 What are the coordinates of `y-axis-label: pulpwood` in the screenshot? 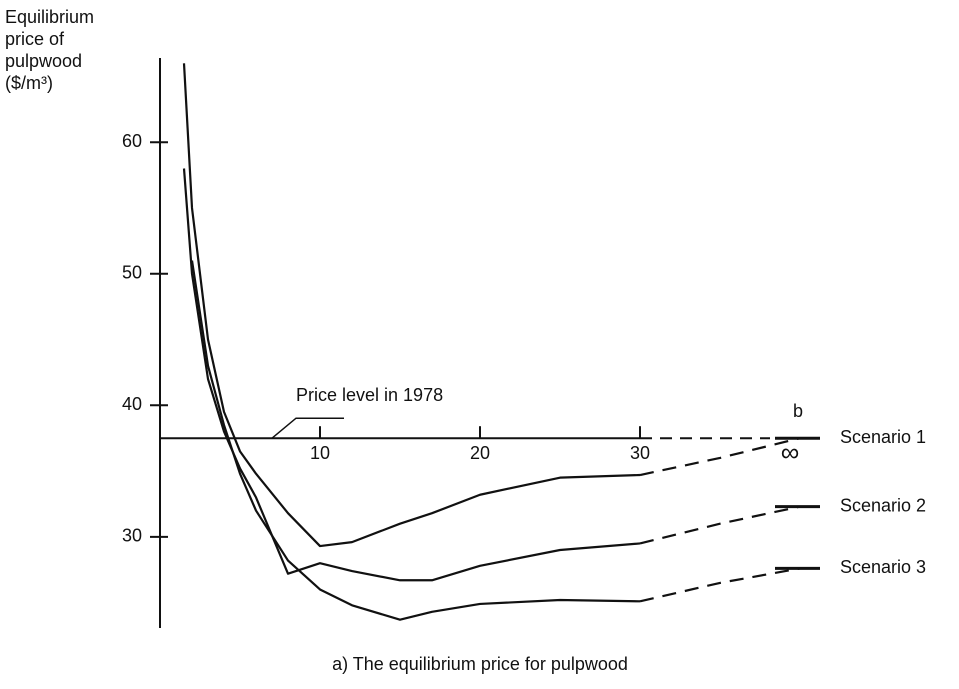 It's located at (43, 61).